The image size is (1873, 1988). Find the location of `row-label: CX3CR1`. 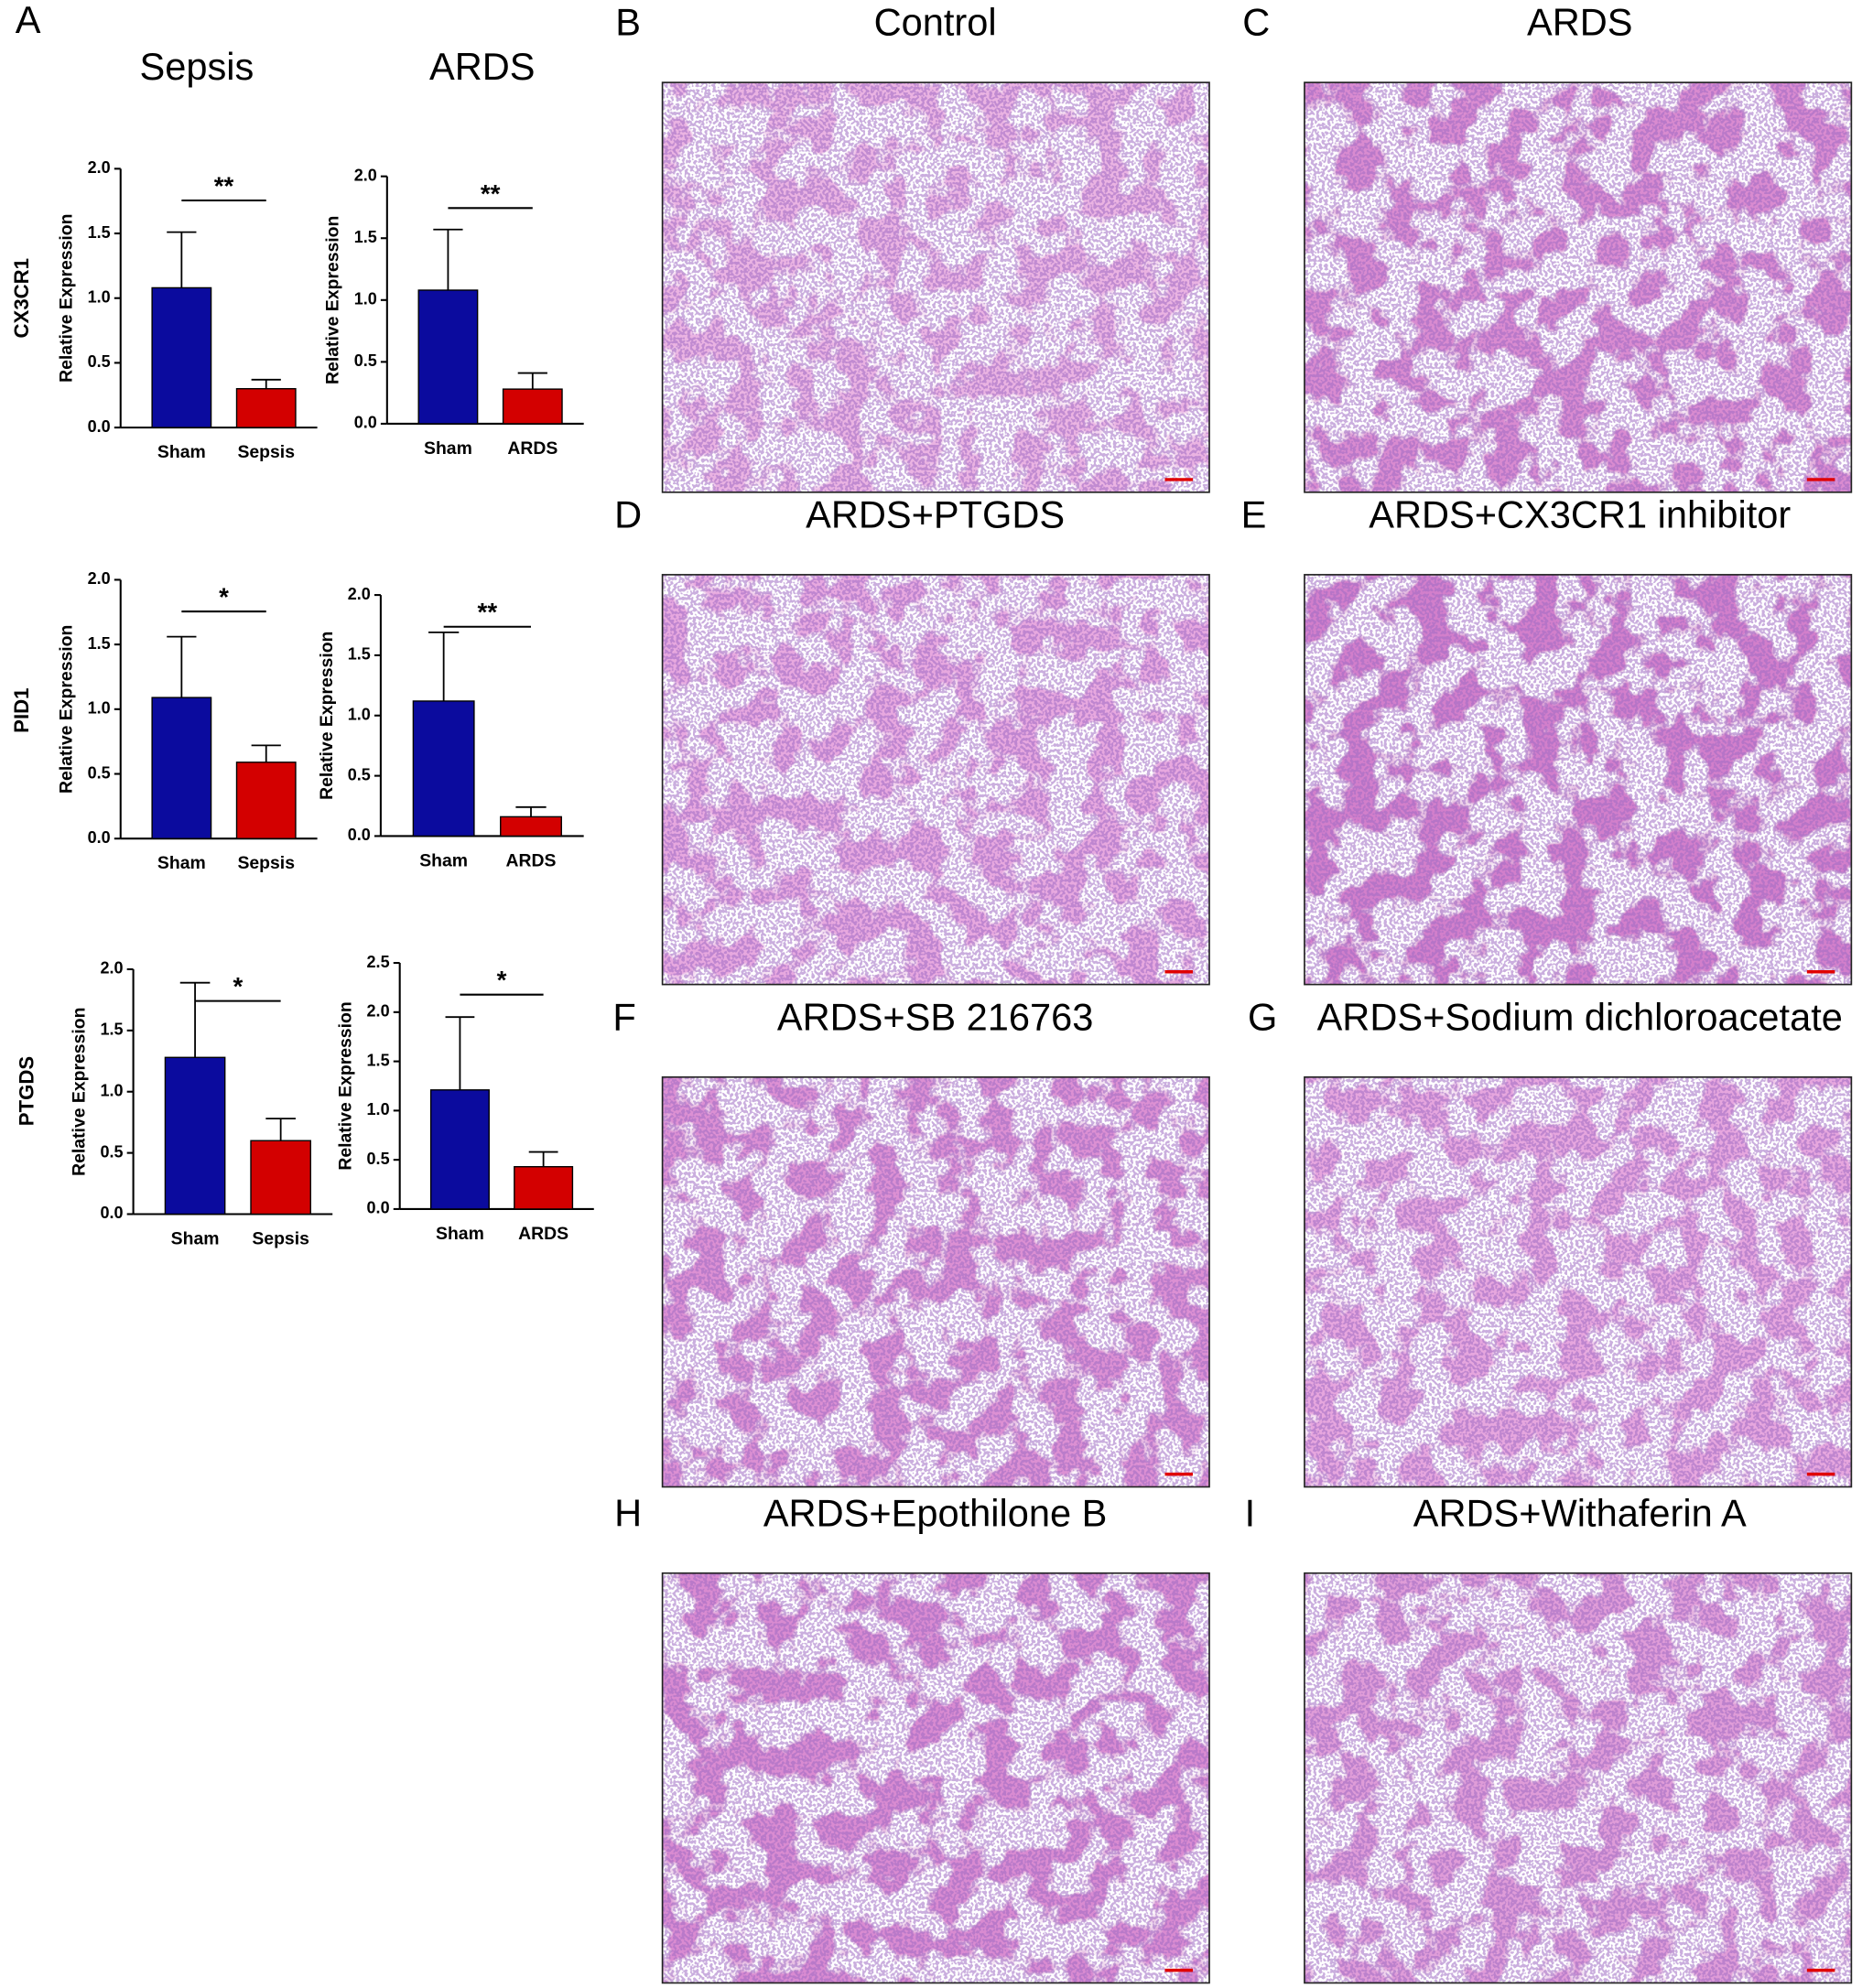

row-label: CX3CR1 is located at coordinates (21, 298).